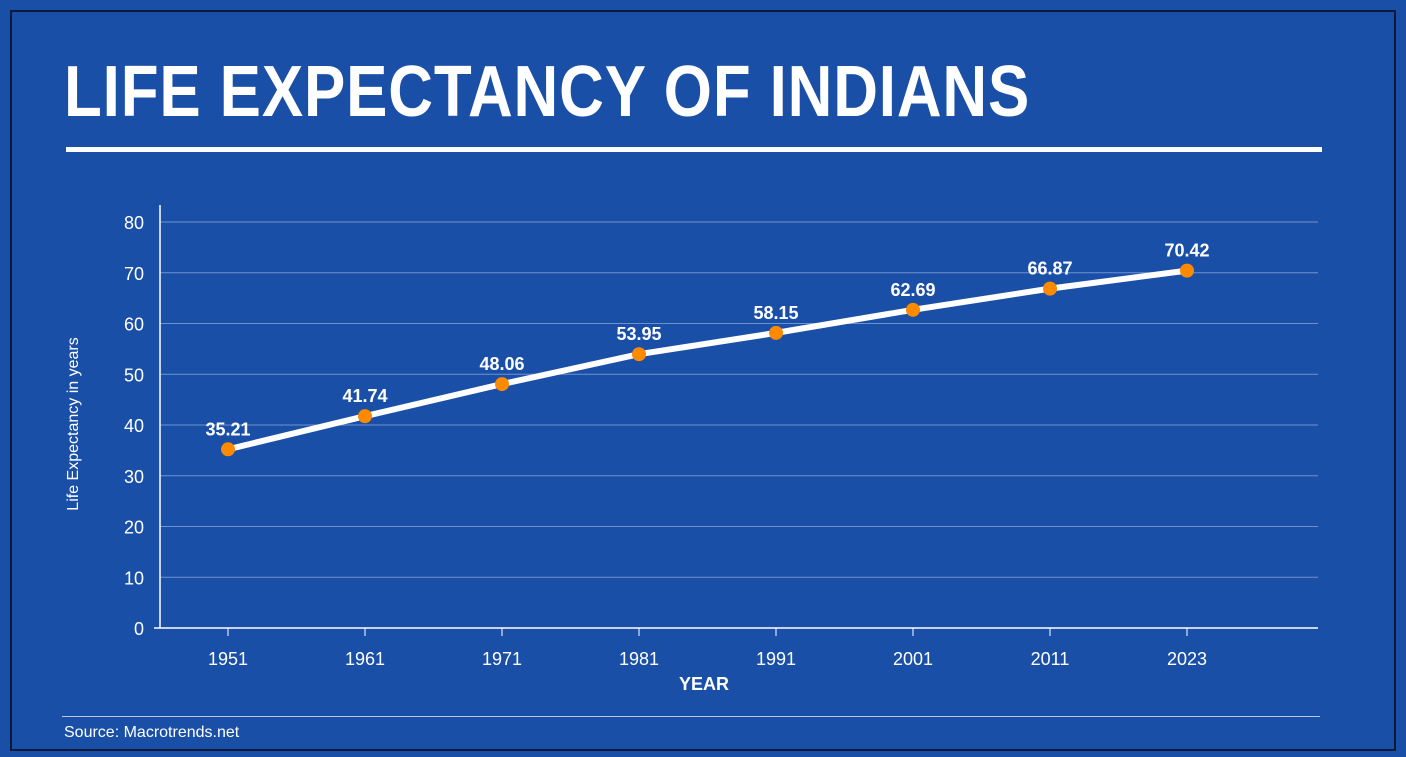 The width and height of the screenshot is (1406, 757). I want to click on y-tick-label: 0, so click(139, 629).